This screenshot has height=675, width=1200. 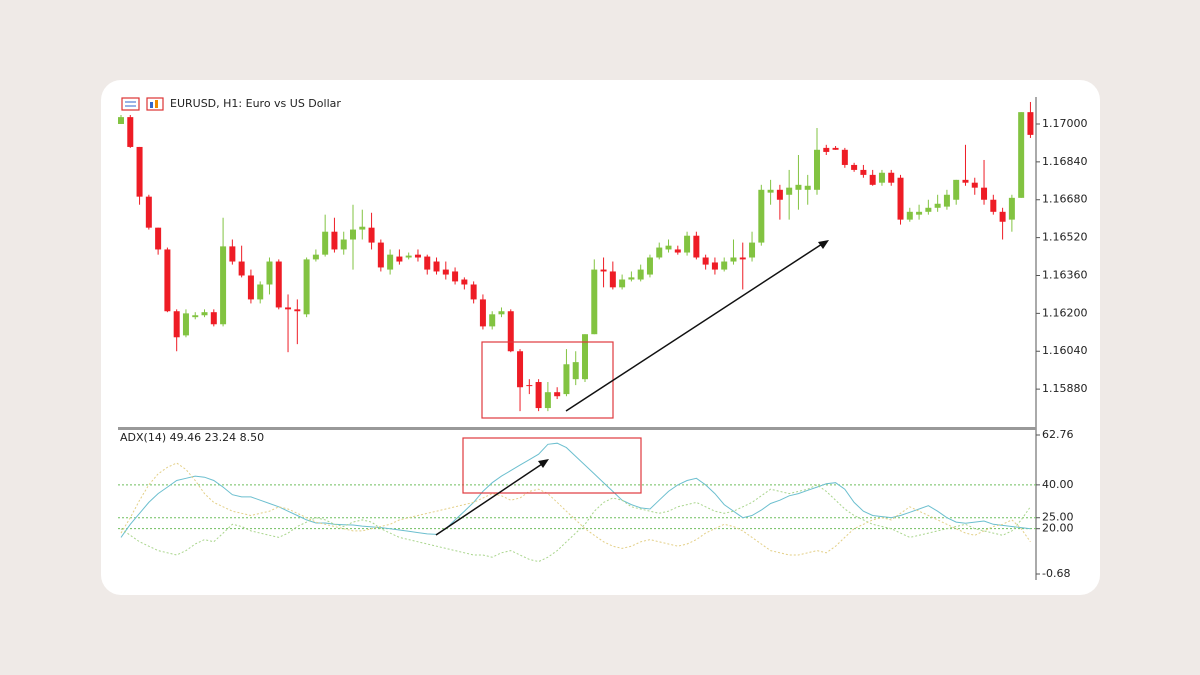 I want to click on y-tick-label: 40.00, so click(x=1058, y=484).